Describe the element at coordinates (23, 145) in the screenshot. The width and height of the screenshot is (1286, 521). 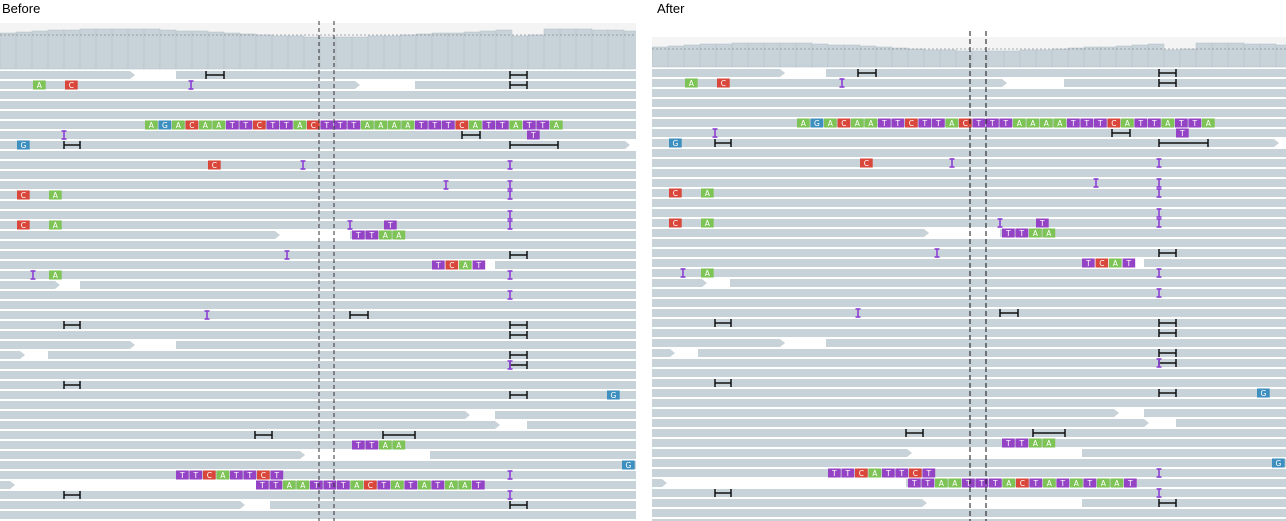
I see `before-base-G: G` at that location.